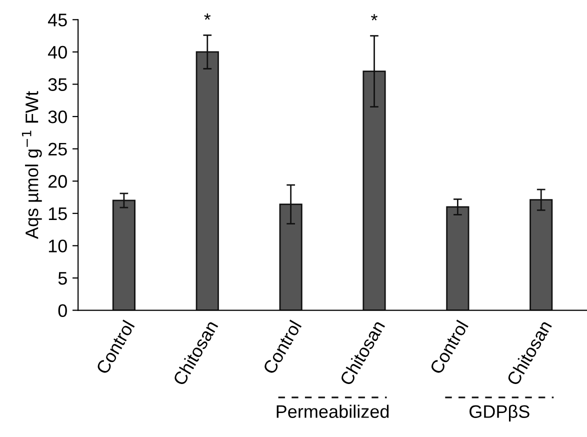  I want to click on y-tick-label: 40, so click(57, 52).